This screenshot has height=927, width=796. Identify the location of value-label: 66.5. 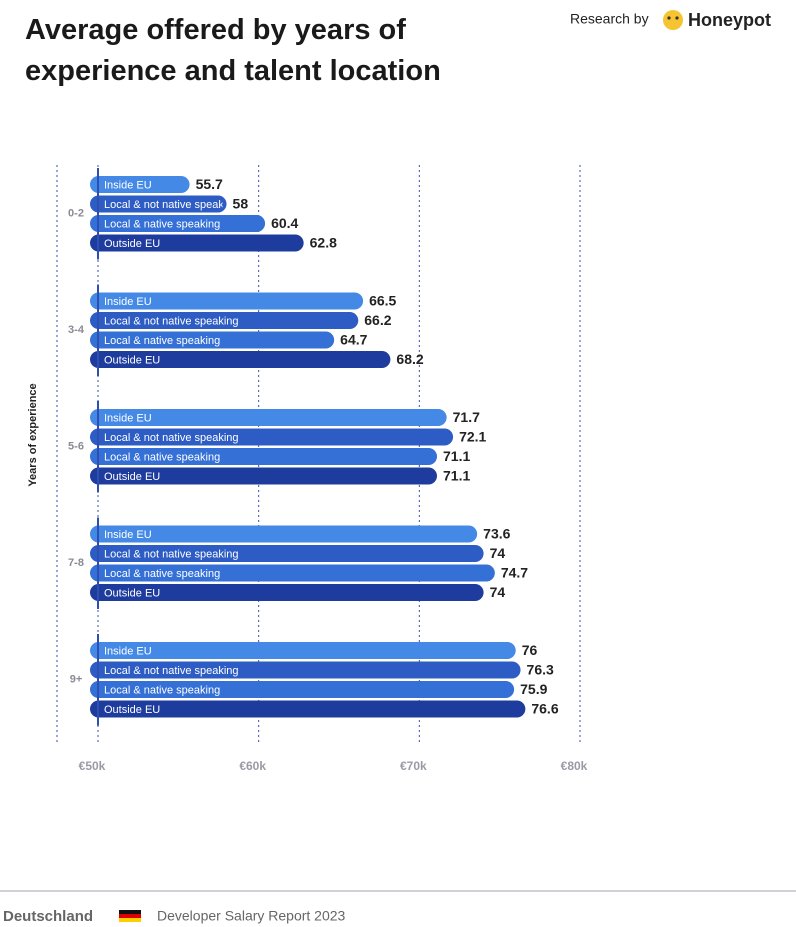
(382, 301).